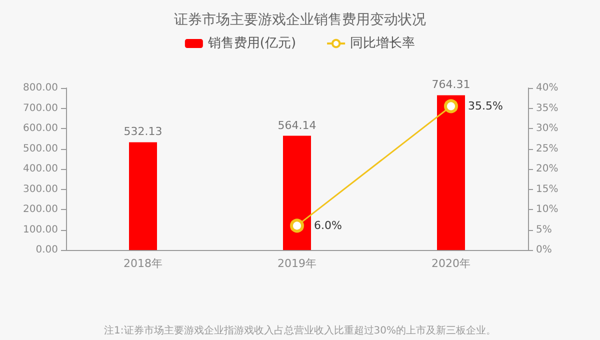  What do you see at coordinates (143, 131) in the screenshot?
I see `data-label: 532.13` at bounding box center [143, 131].